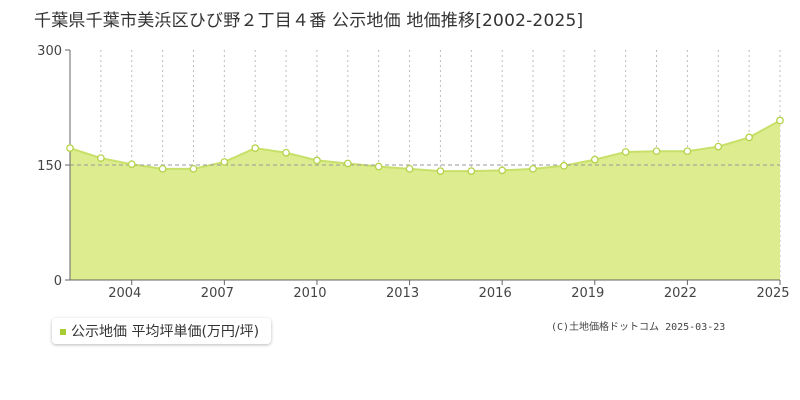 The image size is (800, 400). Describe the element at coordinates (49, 51) in the screenshot. I see `y-tick-label-300: 300` at that location.